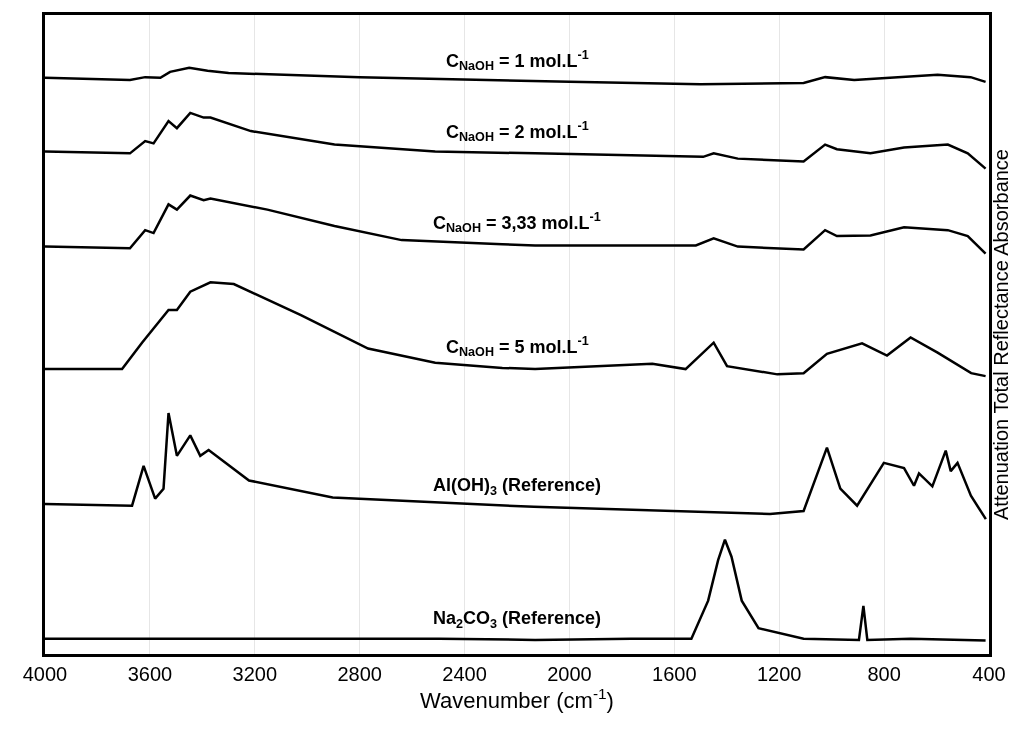  I want to click on x-tick-label: 4000, so click(45, 673).